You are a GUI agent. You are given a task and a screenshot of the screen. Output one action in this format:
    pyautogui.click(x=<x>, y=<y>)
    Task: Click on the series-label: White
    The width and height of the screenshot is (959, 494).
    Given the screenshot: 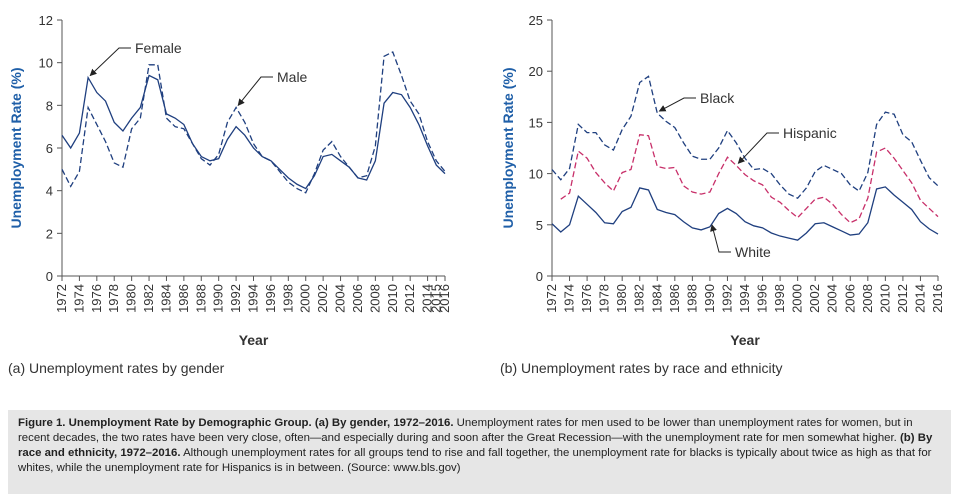 What is the action you would take?
    pyautogui.click(x=753, y=252)
    